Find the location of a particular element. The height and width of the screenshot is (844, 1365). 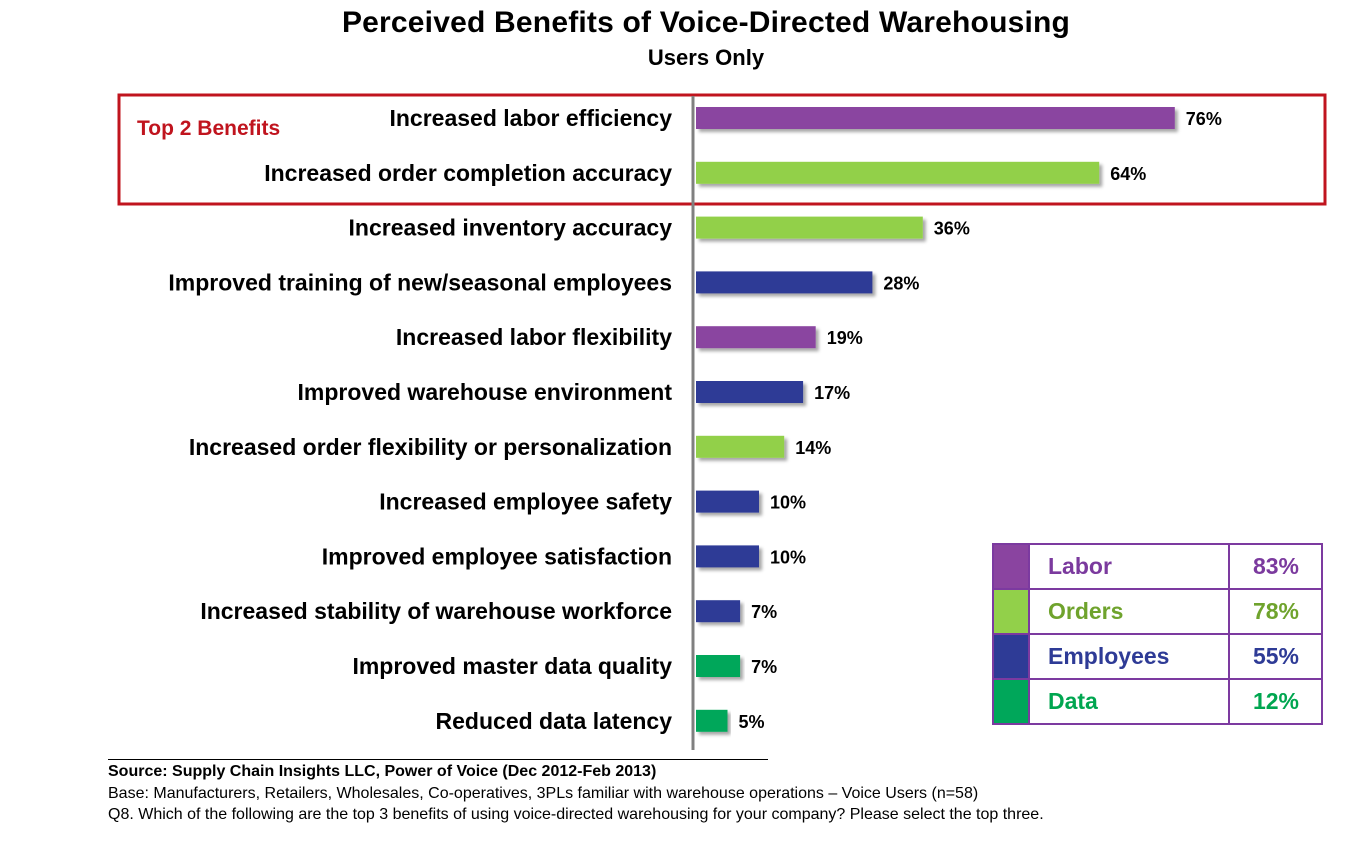

category-label-increased-labor-flexibility: Increased labor flexibility is located at coordinates (534, 337).